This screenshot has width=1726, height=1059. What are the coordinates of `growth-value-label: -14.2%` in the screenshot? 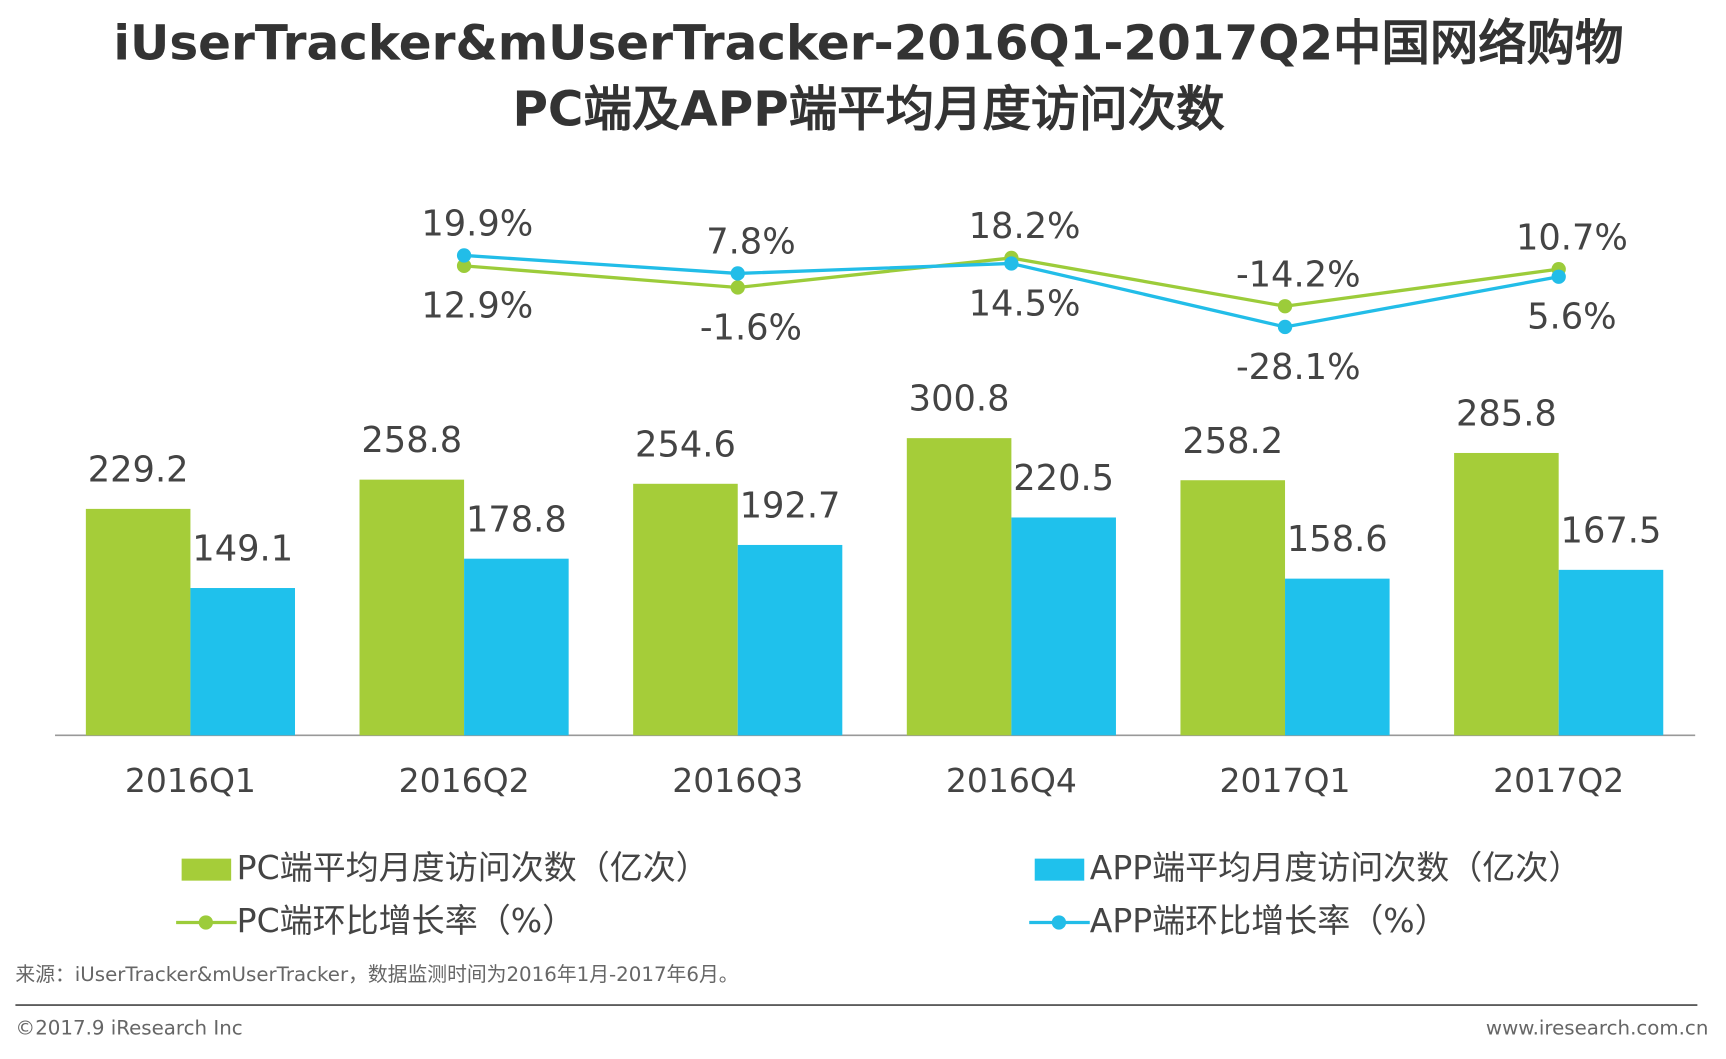 It's located at (1298, 275).